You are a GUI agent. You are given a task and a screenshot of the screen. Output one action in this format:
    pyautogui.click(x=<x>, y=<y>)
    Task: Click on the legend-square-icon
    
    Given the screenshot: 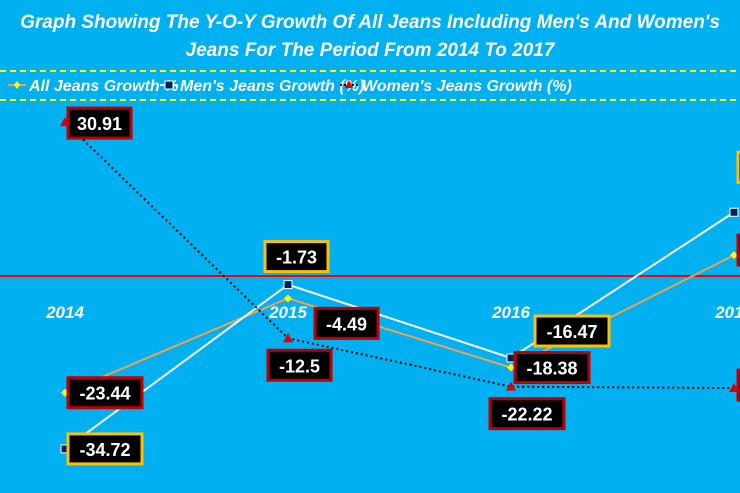 What is the action you would take?
    pyautogui.click(x=169, y=85)
    